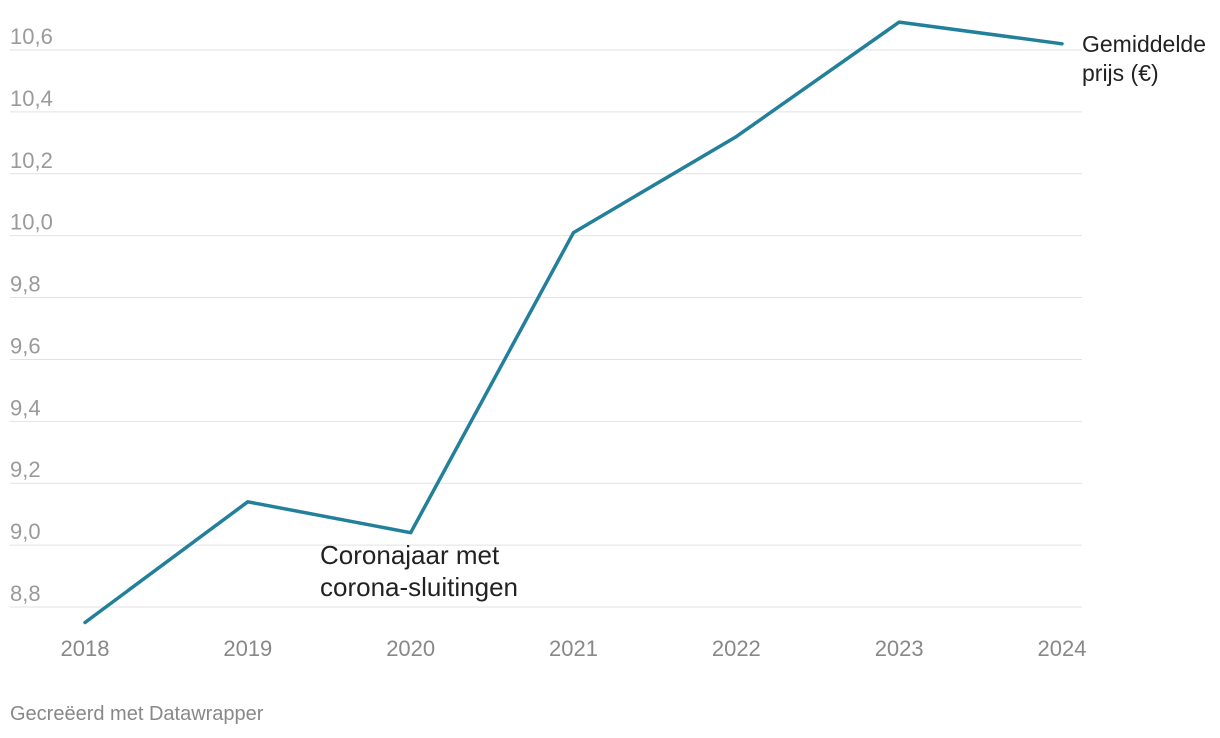  I want to click on x-tick-label: 2019, so click(247, 648).